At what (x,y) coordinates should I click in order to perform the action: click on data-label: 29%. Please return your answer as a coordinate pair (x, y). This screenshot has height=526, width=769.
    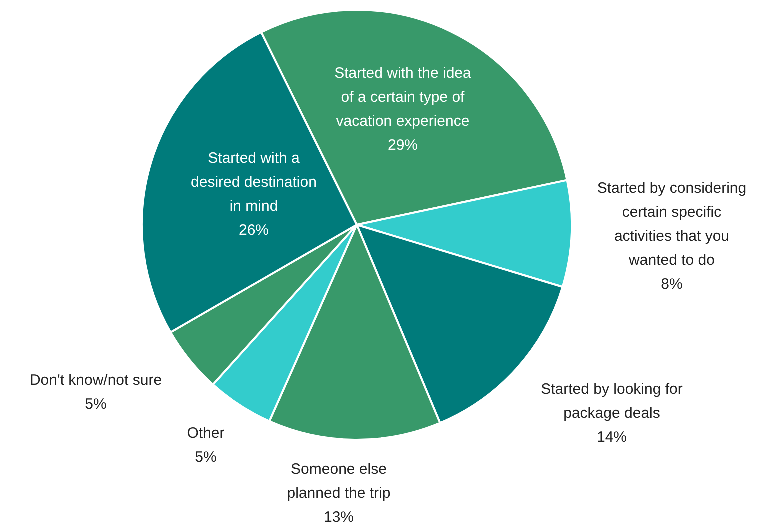
    Looking at the image, I should click on (403, 145).